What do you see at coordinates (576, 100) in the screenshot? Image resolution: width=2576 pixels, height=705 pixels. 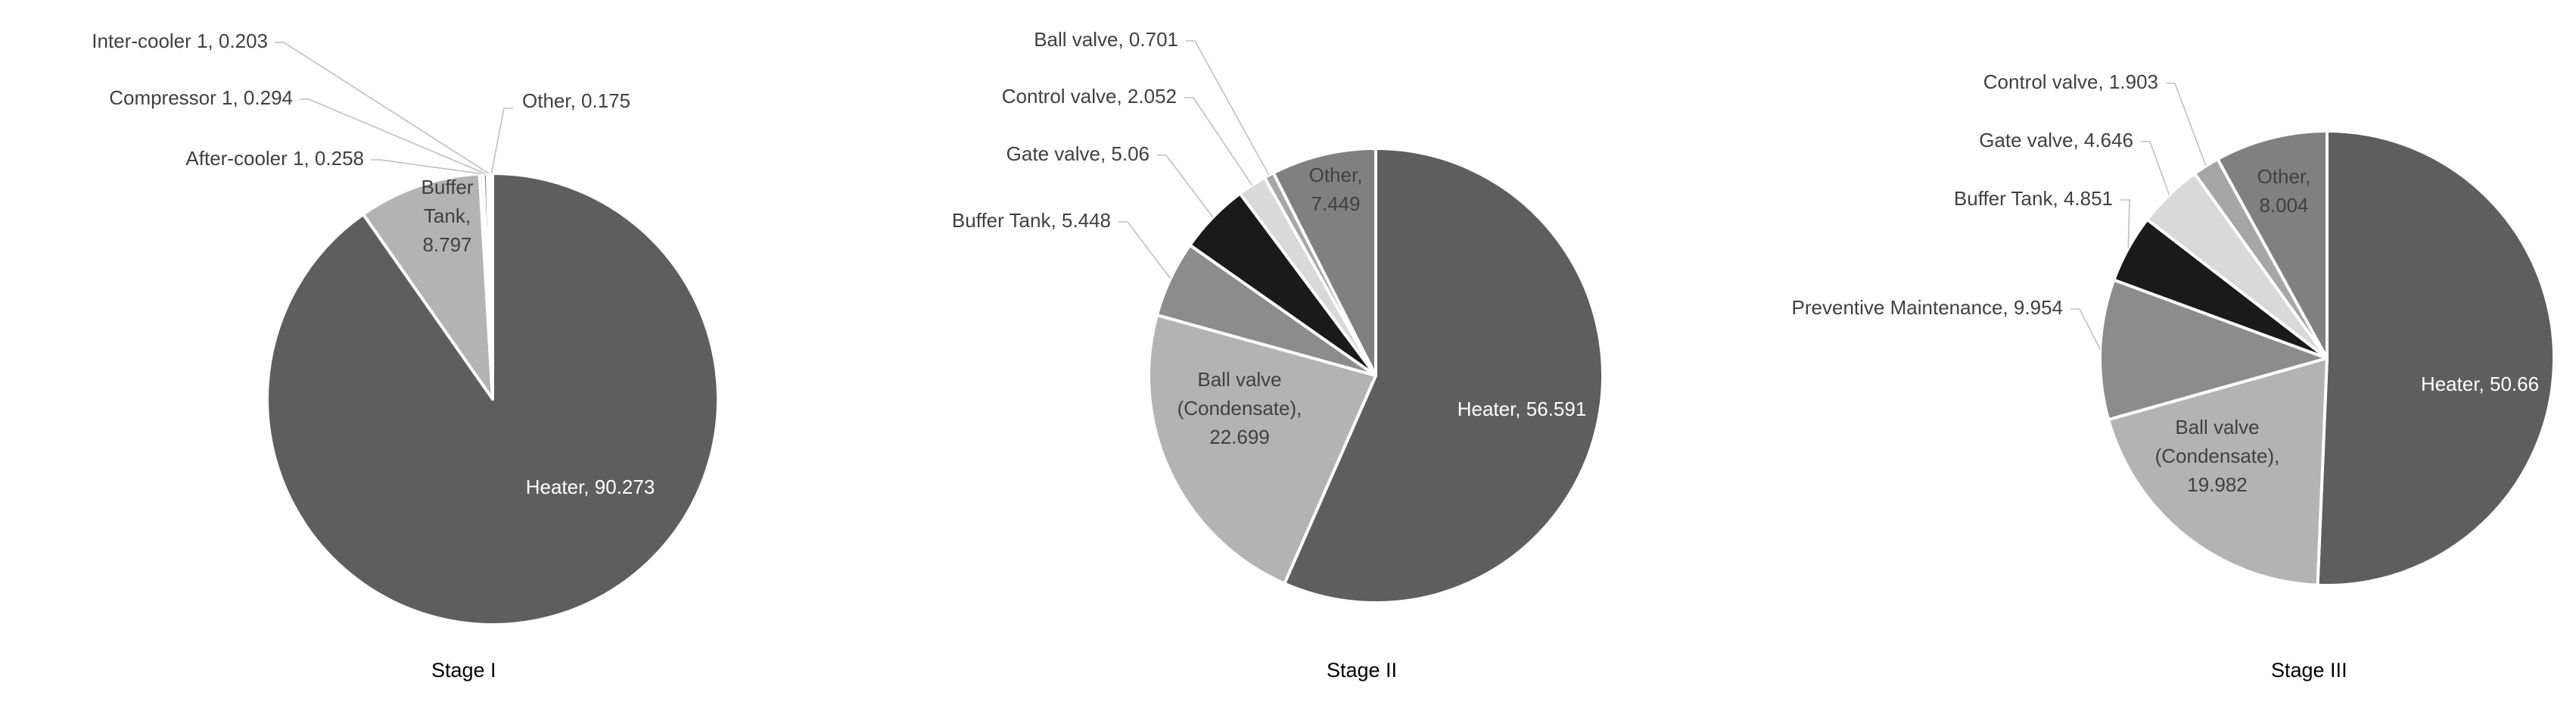 I see `slice-label-text: Other, 0.175` at bounding box center [576, 100].